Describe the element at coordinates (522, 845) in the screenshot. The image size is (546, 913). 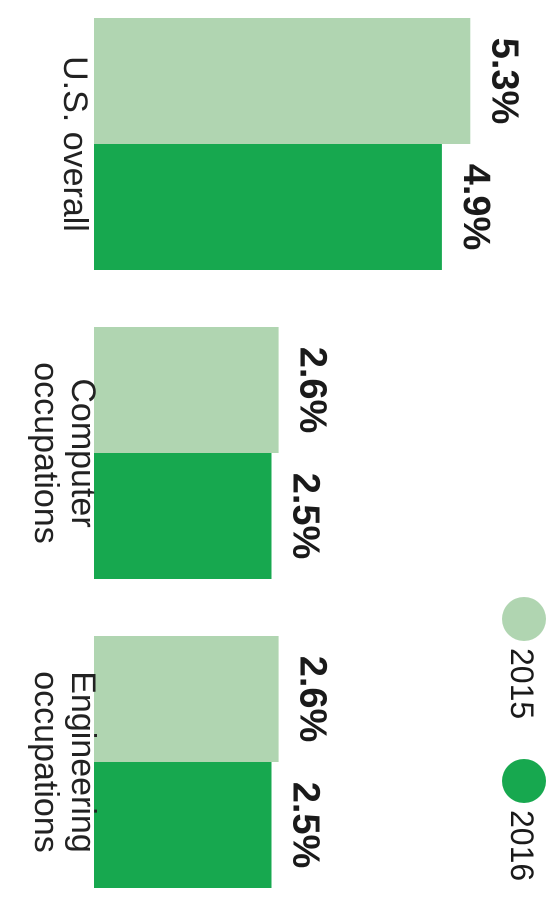
I see `legend-label-2016: 2016` at that location.